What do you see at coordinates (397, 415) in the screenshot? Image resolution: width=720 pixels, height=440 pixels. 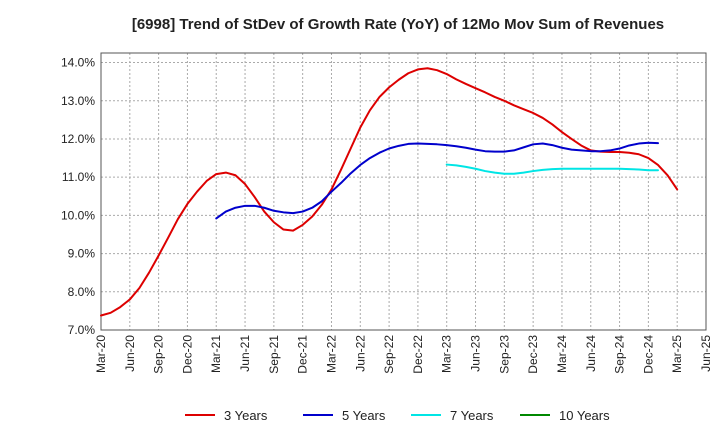 I see `legend: 3 Years 5 Years 7 Years 10 Years` at bounding box center [397, 415].